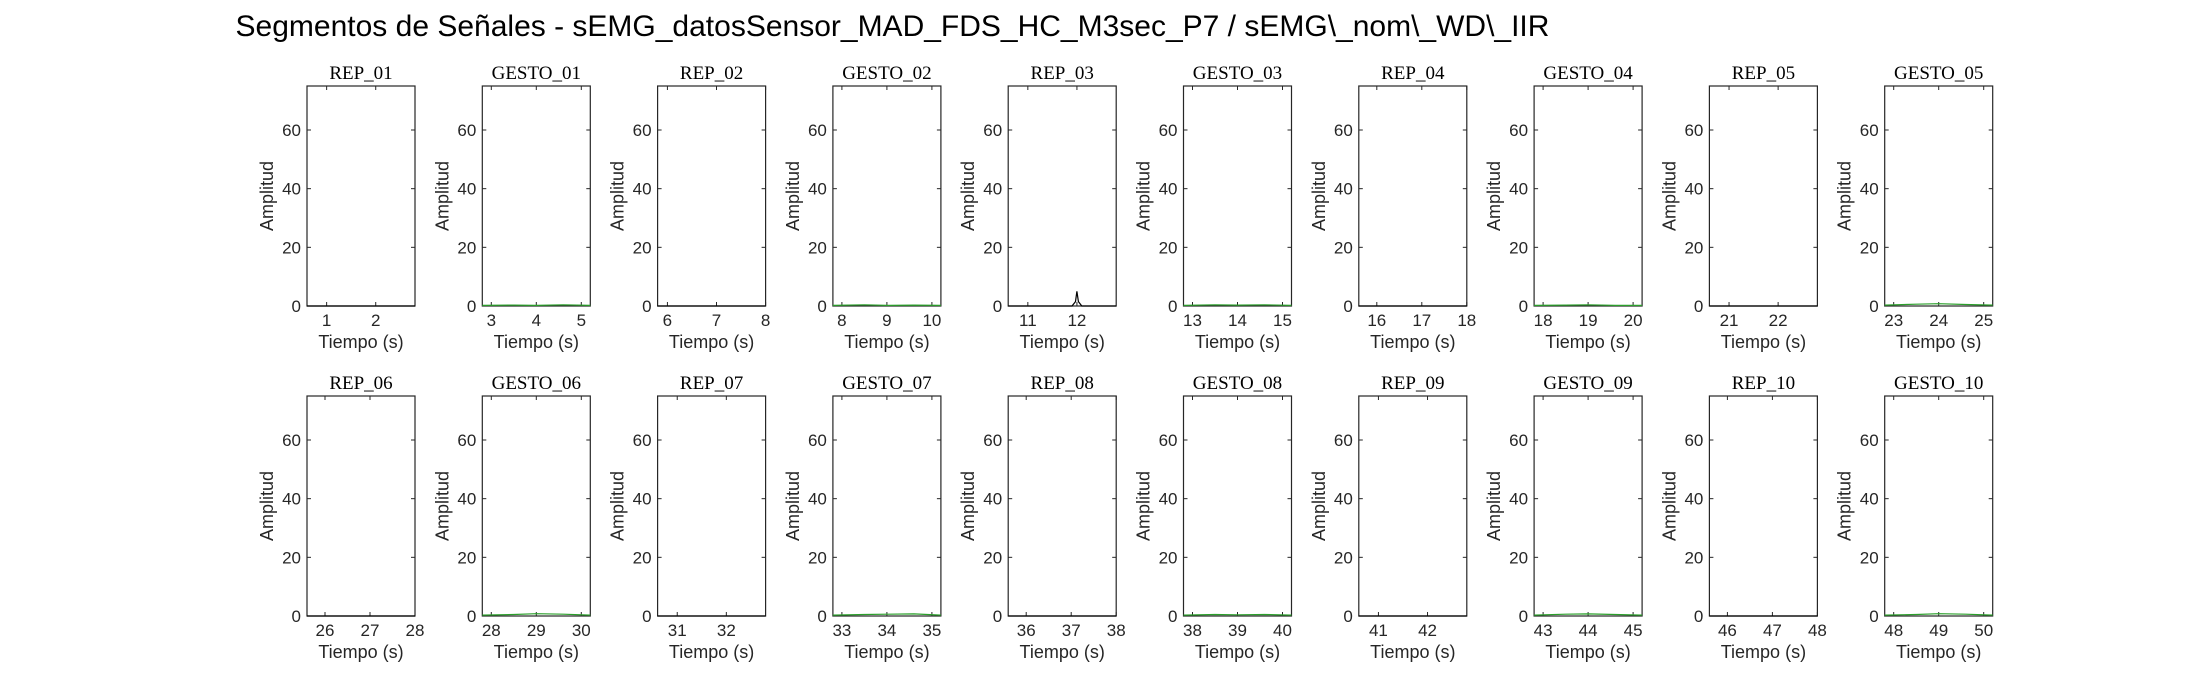 The width and height of the screenshot is (2187, 688). Describe the element at coordinates (1076, 320) in the screenshot. I see `x-tick-label: 12` at that location.